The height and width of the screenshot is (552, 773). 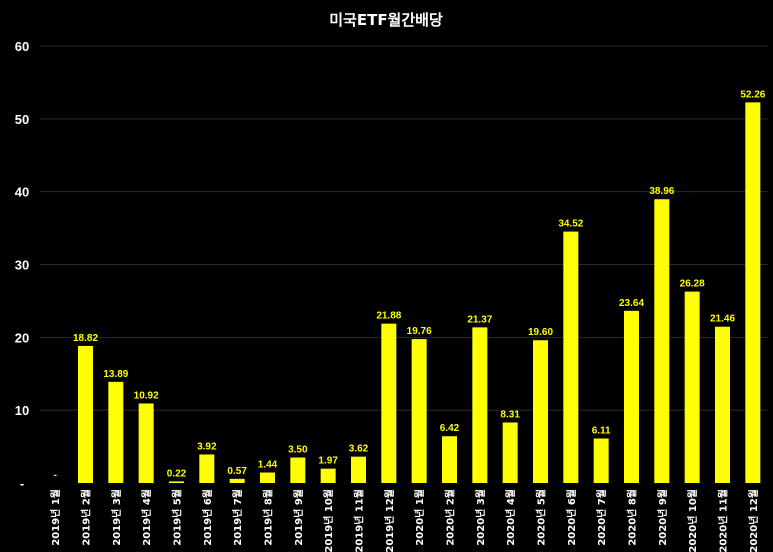 I want to click on x-tick-label: 2020년 11월, so click(x=723, y=520).